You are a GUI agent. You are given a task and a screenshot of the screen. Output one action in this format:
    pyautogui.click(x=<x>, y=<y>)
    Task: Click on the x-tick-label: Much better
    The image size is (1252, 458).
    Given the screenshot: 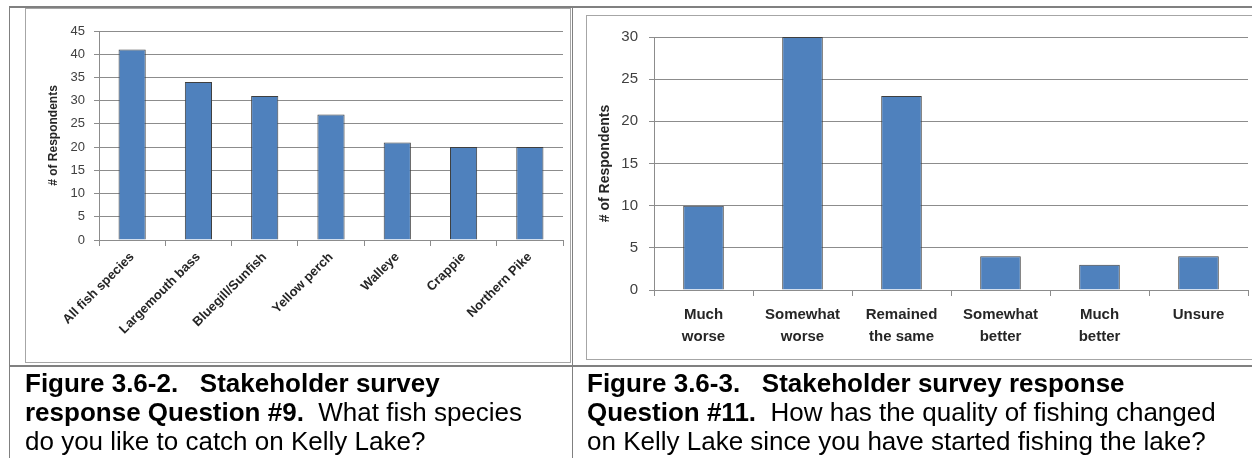 What is the action you would take?
    pyautogui.click(x=1099, y=324)
    